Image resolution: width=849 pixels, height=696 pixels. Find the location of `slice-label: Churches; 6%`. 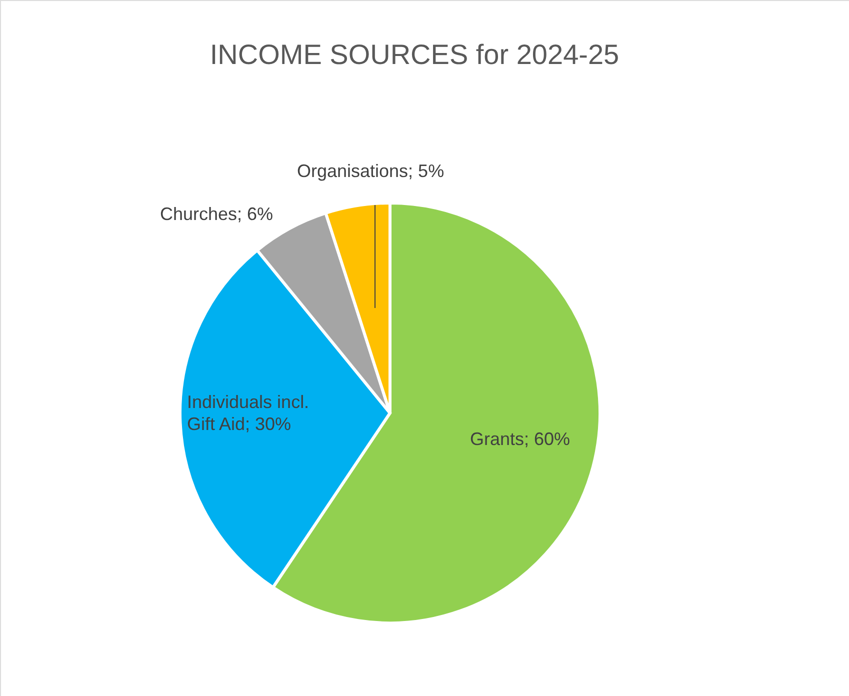

slice-label: Churches; 6% is located at coordinates (217, 214).